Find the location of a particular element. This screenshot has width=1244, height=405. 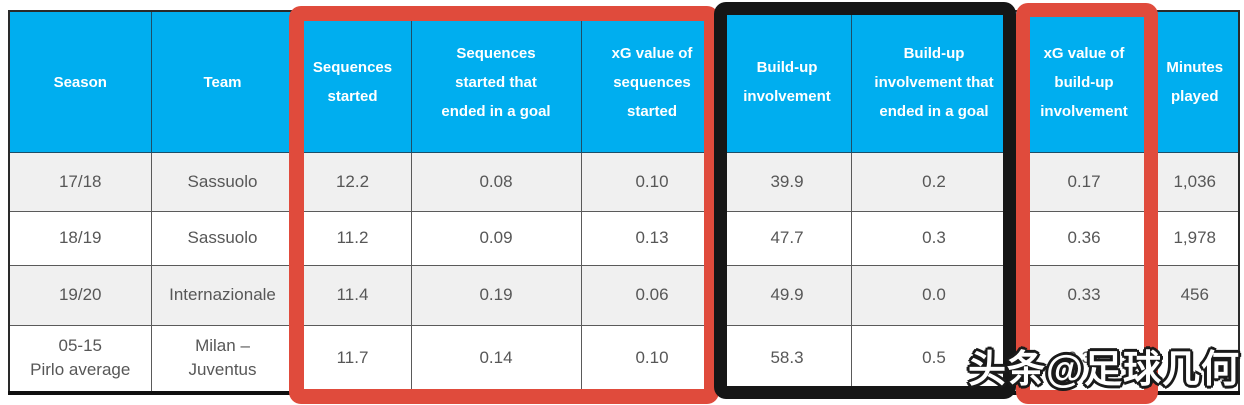

cell-buildup-goal: 0.3 is located at coordinates (934, 238).